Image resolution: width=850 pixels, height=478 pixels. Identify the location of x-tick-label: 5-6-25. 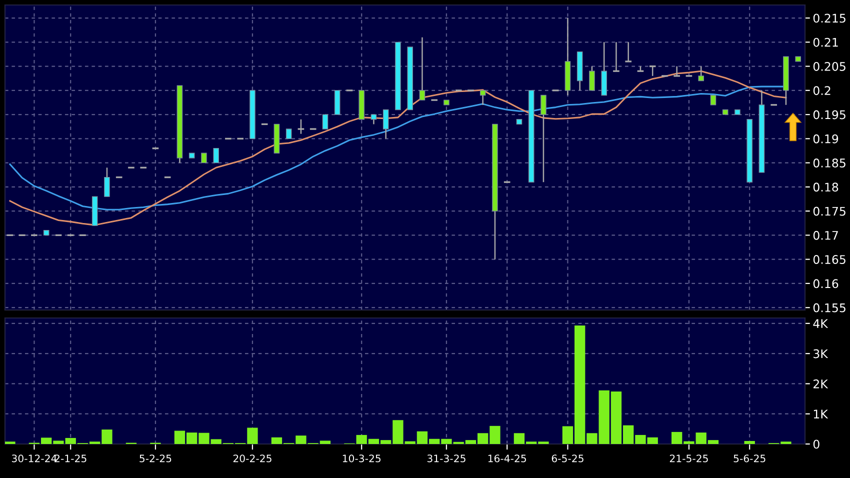
(750, 458).